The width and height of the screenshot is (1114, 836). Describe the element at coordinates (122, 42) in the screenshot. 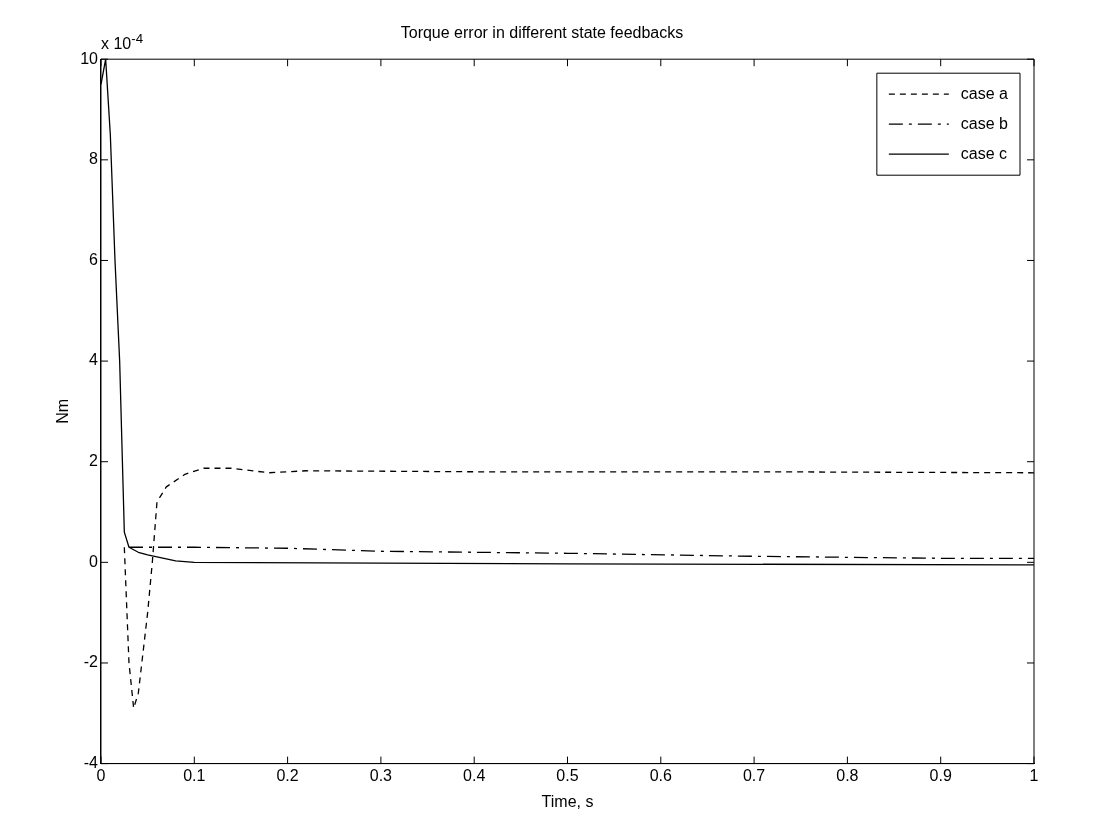

I see `text: x 10$^{-4}$` at that location.